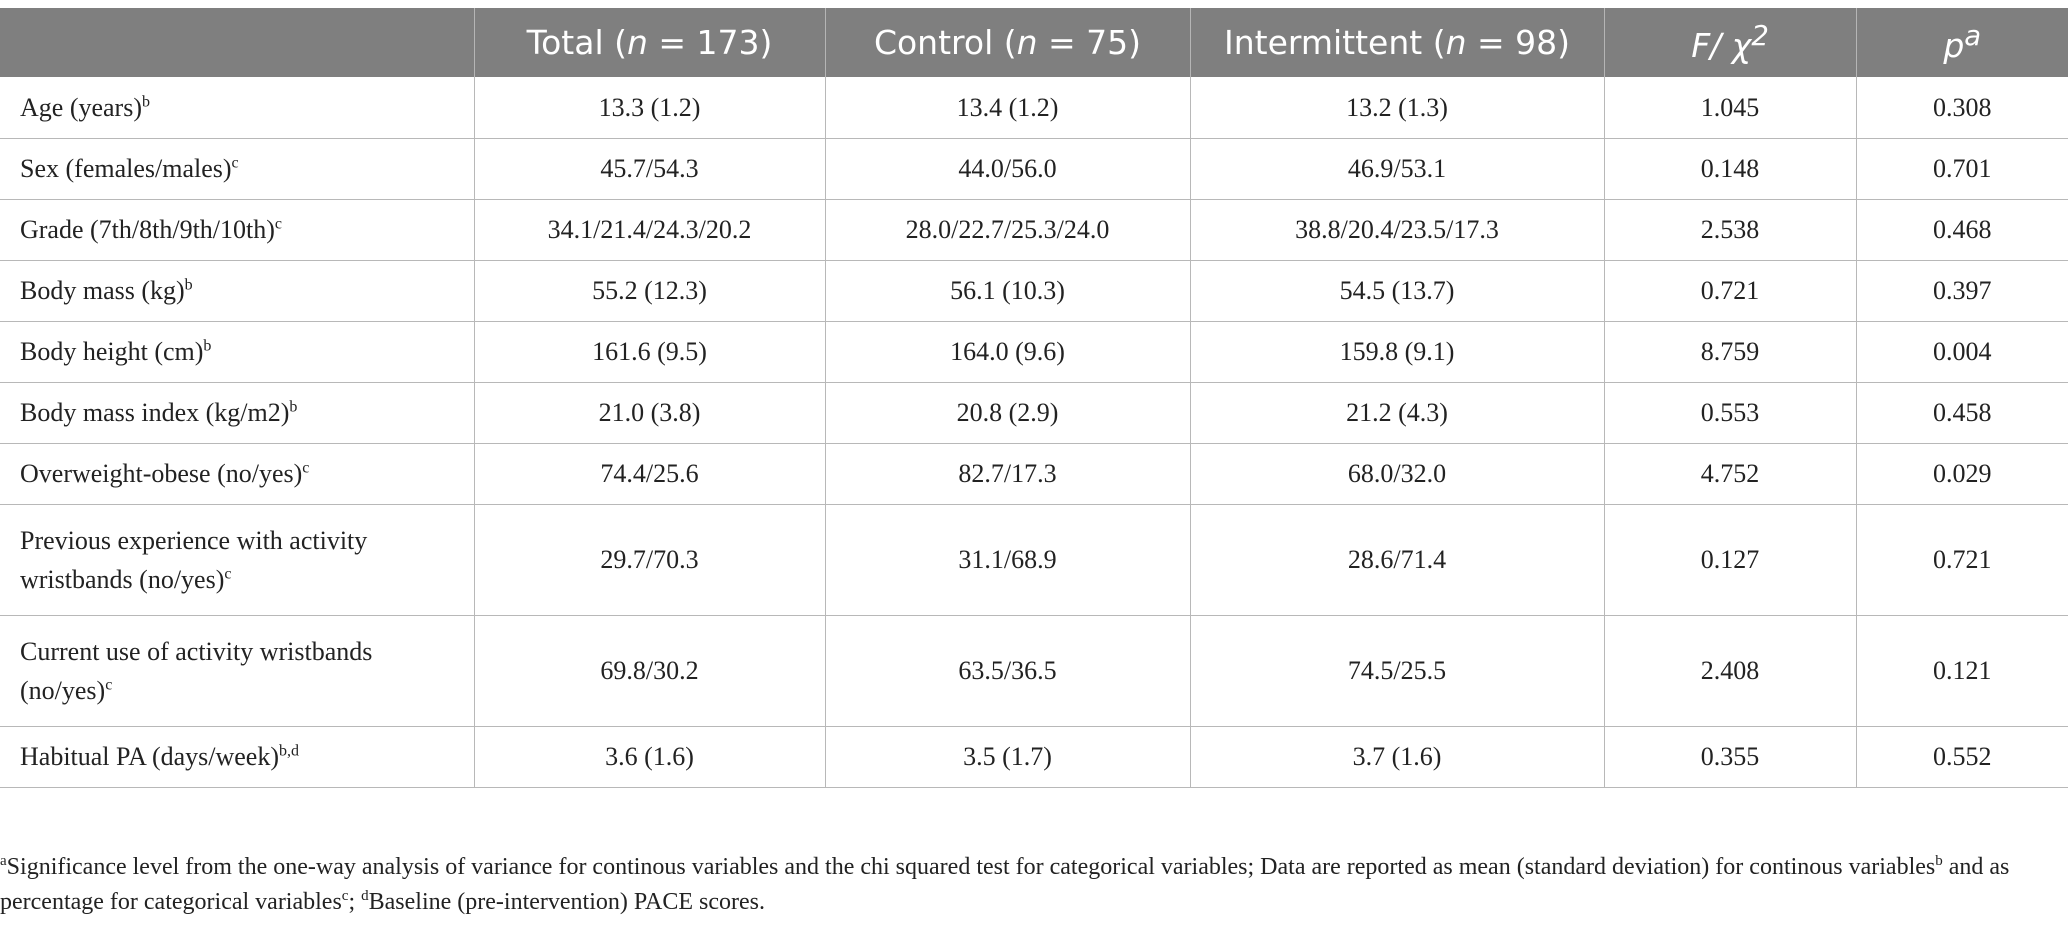 The image size is (2068, 935). I want to click on cell-f-chi2: 0.553, so click(1730, 413).